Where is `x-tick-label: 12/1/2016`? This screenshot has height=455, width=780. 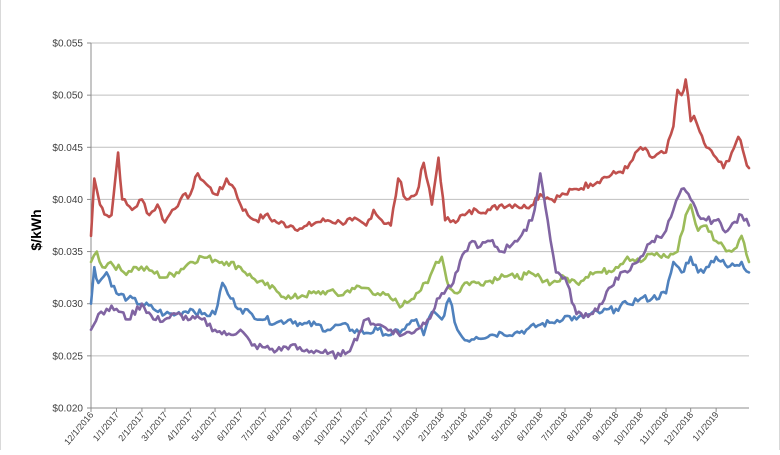 x-tick-label: 12/1/2016 is located at coordinates (78, 428).